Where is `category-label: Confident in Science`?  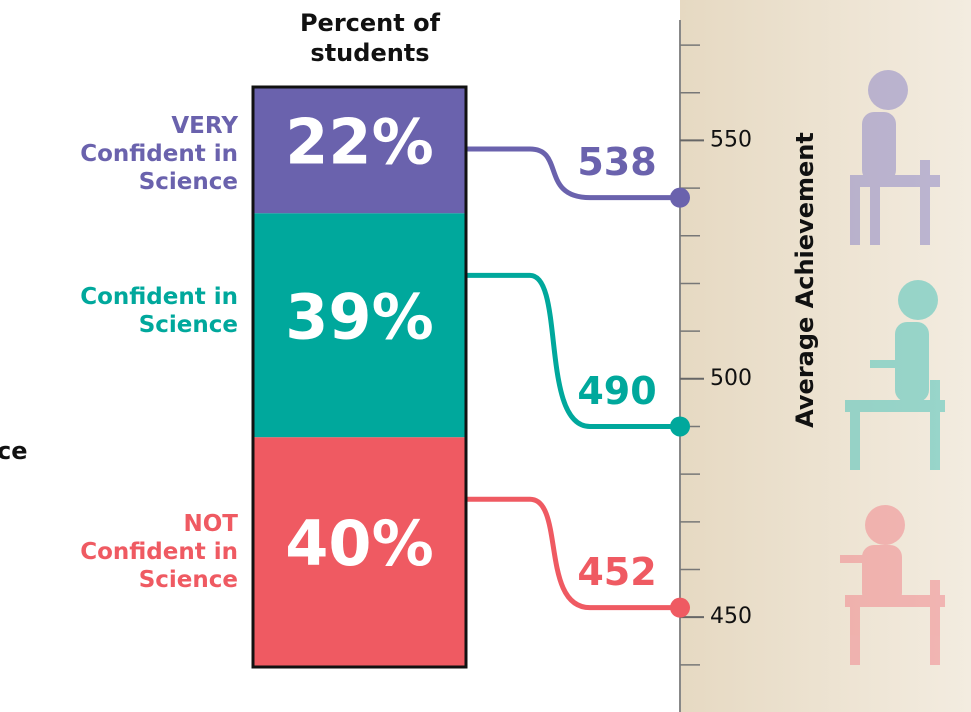 category-label: Confident in Science is located at coordinates (159, 311).